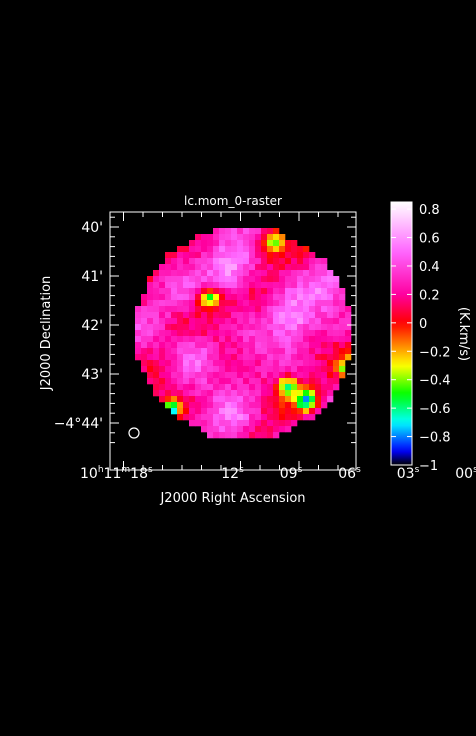  I want to click on x-tick-label-first: 10h11m18s, so click(116, 473).